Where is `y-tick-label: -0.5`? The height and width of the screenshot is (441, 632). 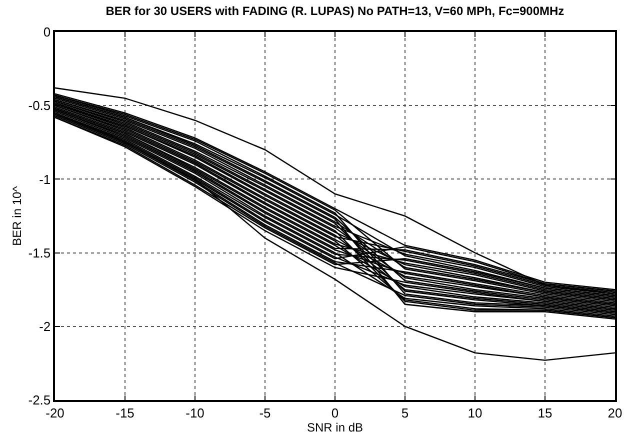 y-tick-label: -0.5 is located at coordinates (39, 106).